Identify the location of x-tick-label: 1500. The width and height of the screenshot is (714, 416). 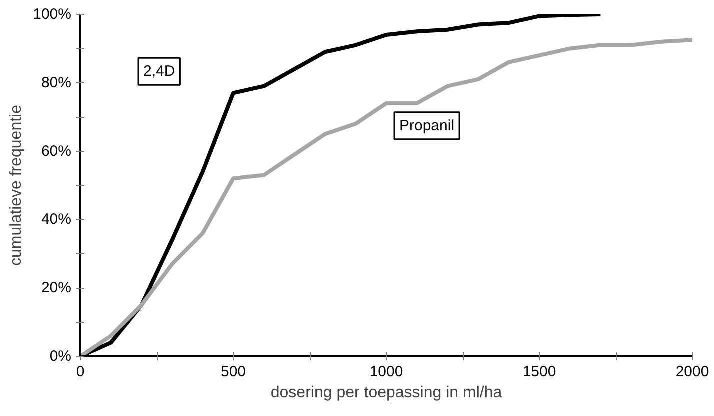
(539, 372).